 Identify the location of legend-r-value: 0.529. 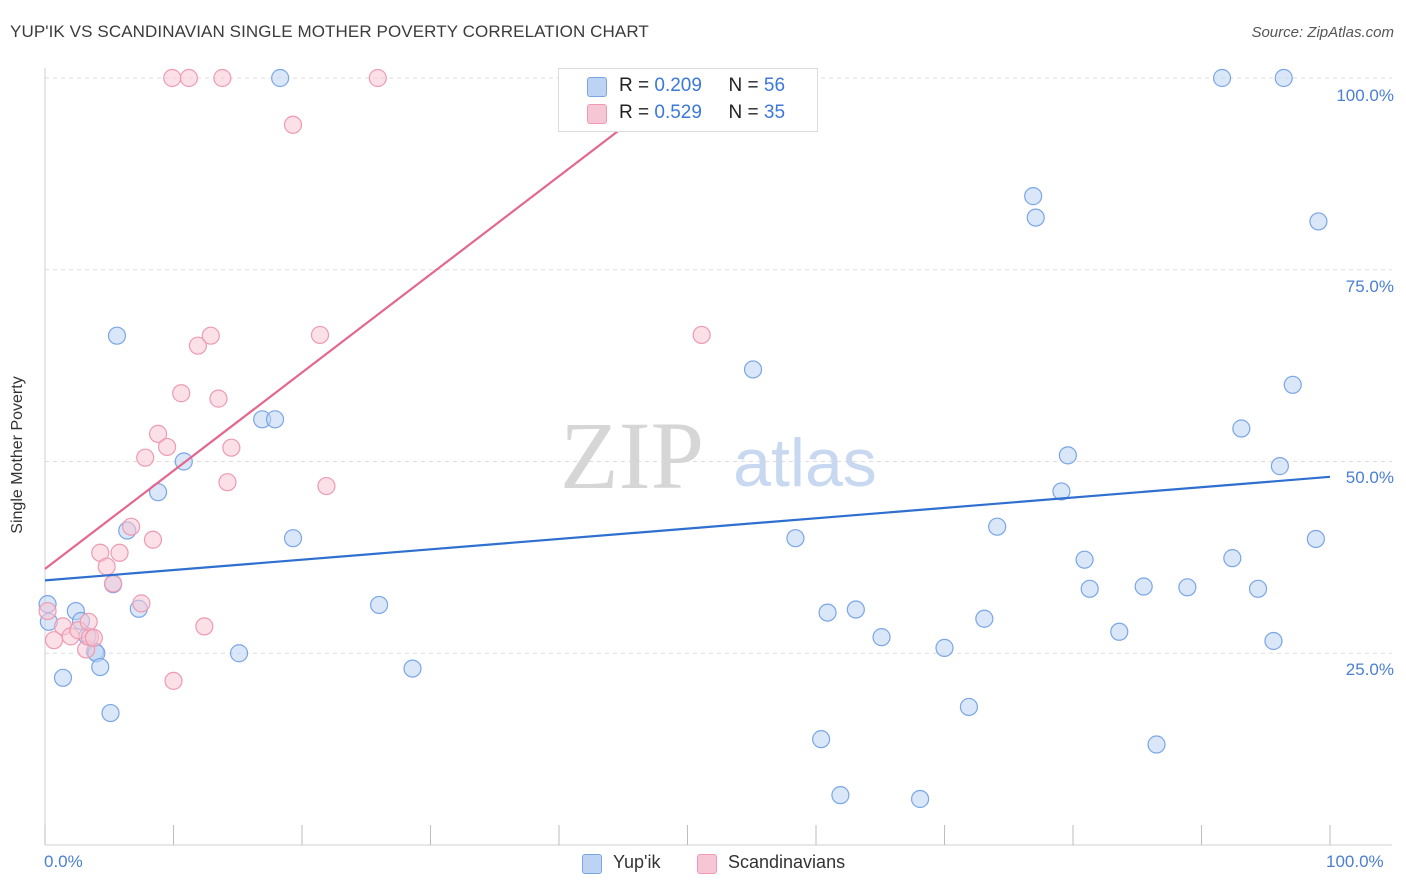
(678, 112).